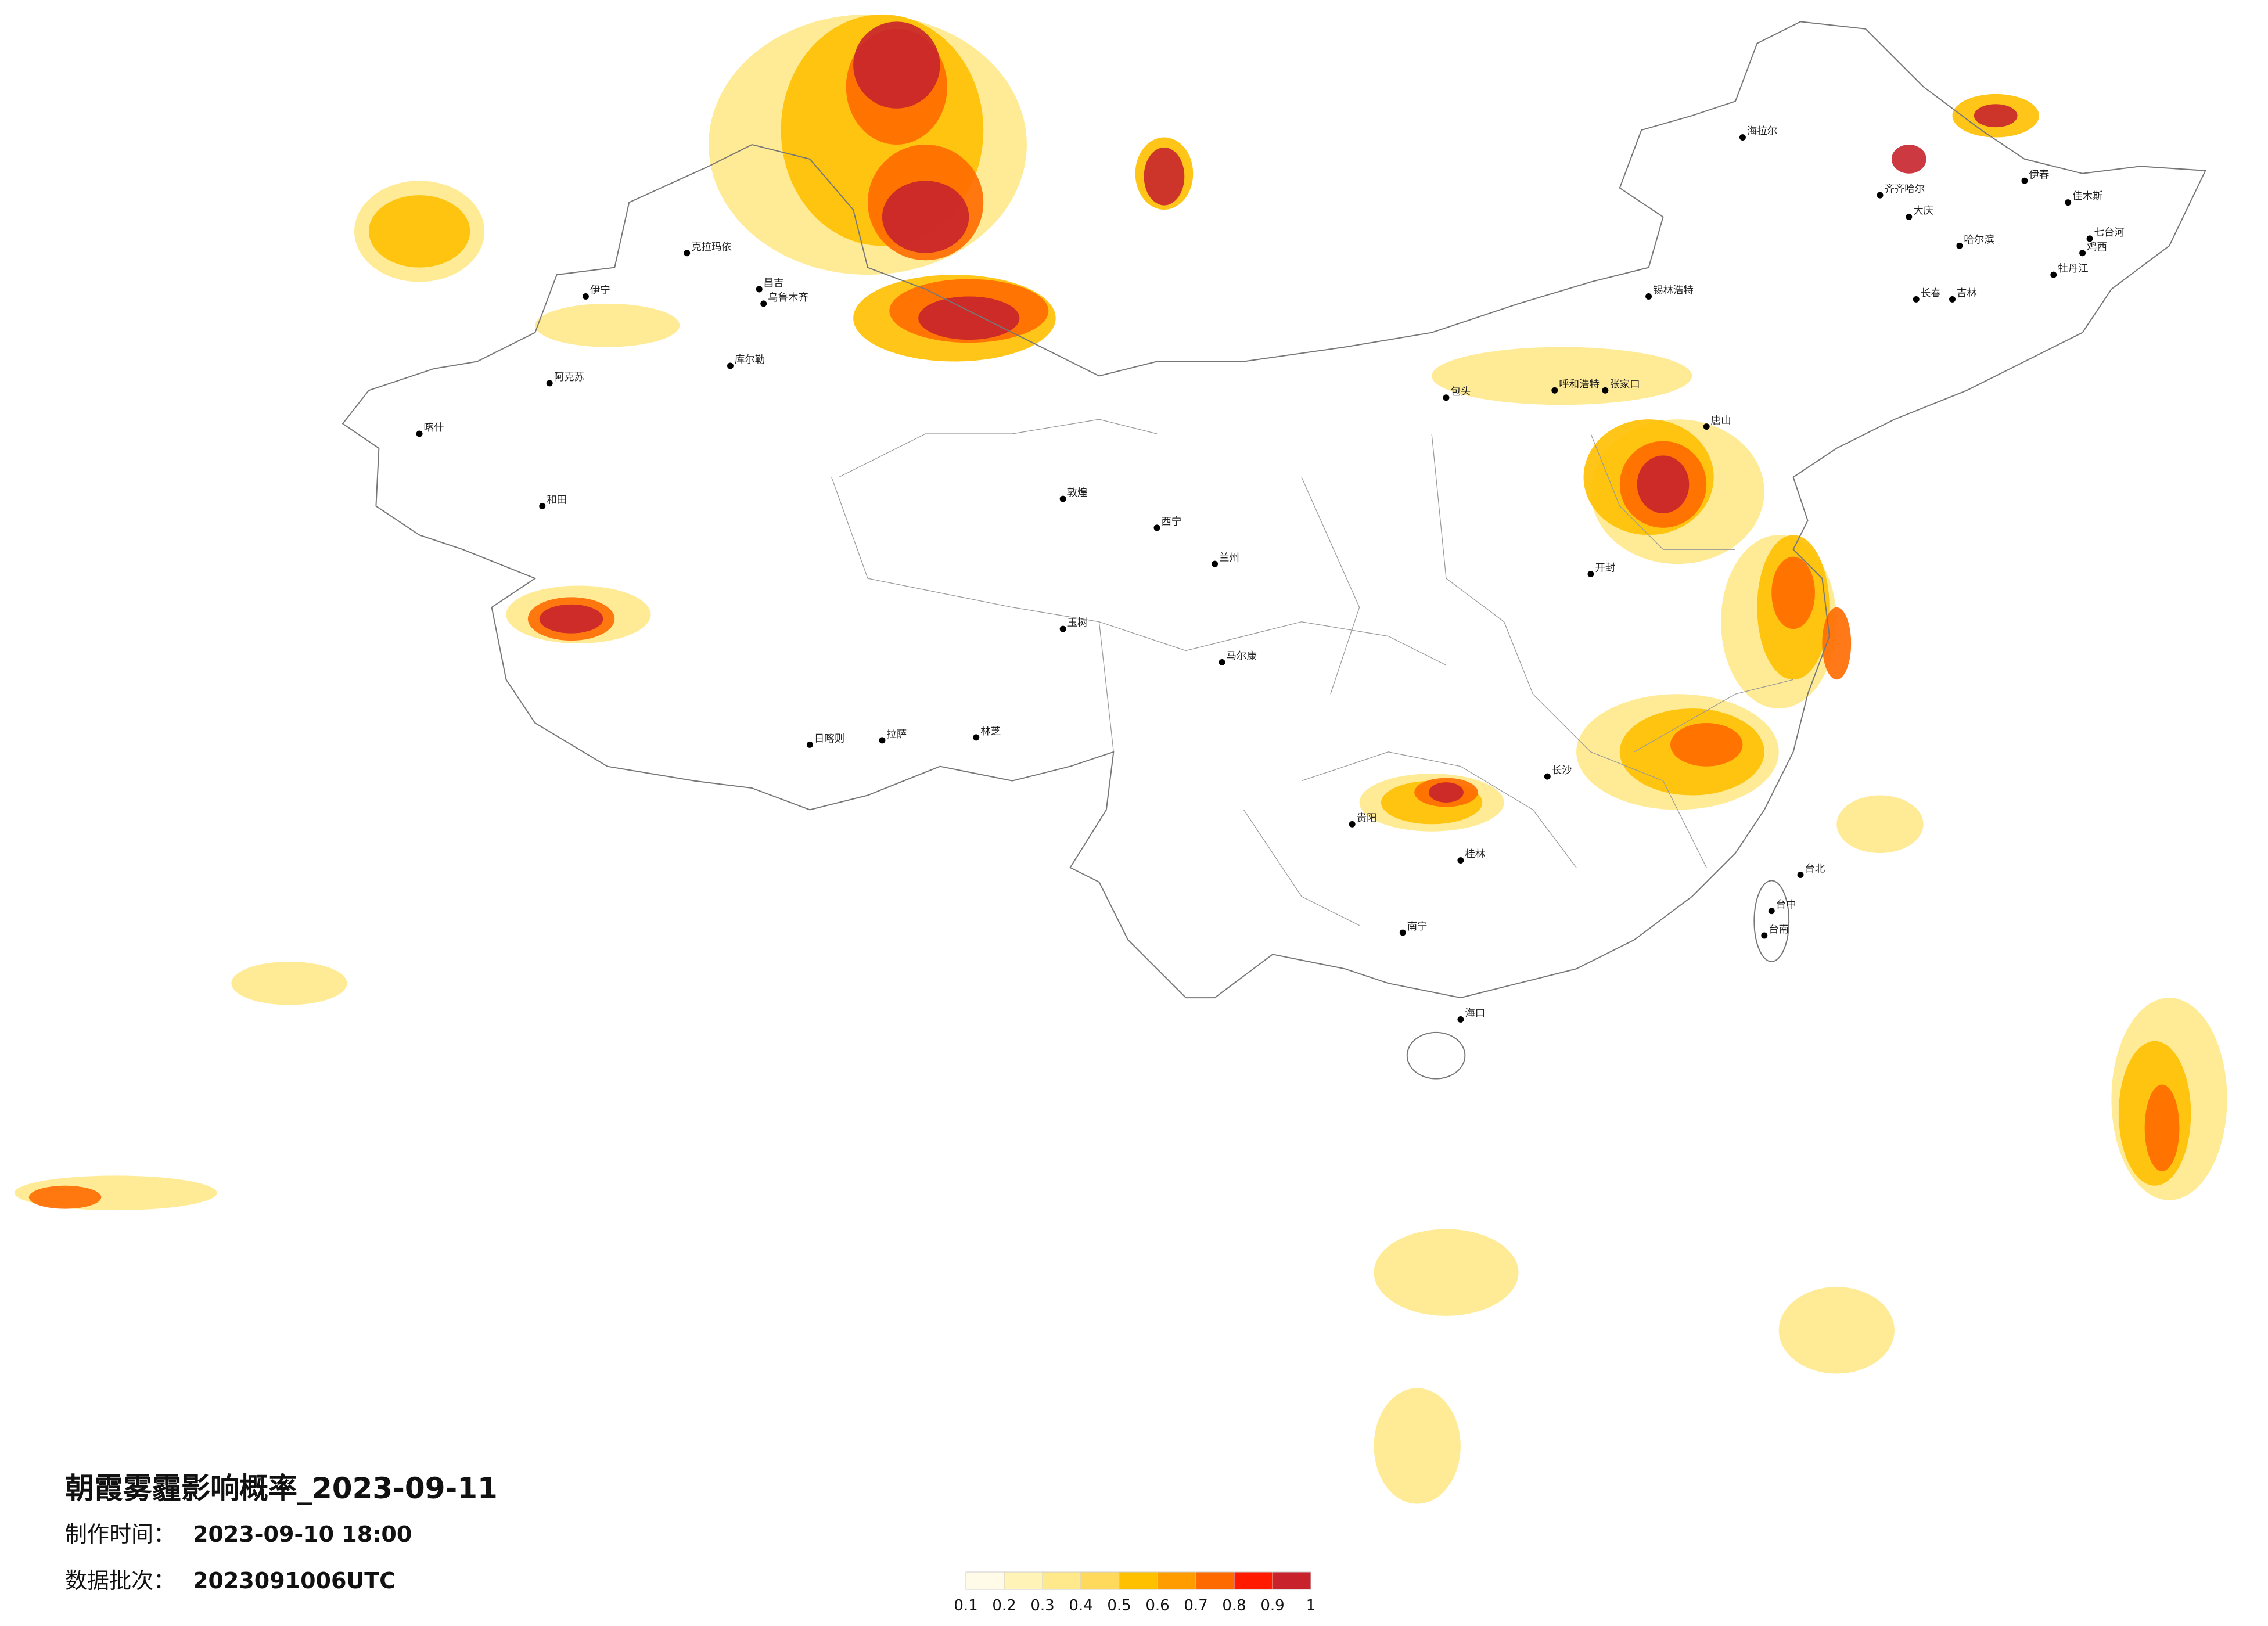  What do you see at coordinates (302, 1534) in the screenshot?
I see `production-time: 2023-09-10 18:00` at bounding box center [302, 1534].